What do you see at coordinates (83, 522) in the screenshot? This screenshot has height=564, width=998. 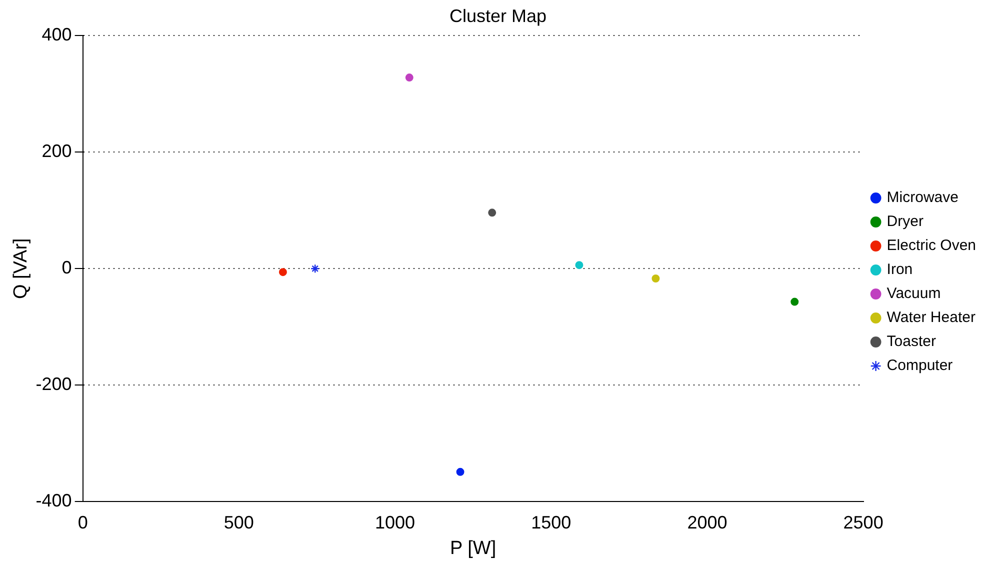 I see `x-tick-label: 0` at bounding box center [83, 522].